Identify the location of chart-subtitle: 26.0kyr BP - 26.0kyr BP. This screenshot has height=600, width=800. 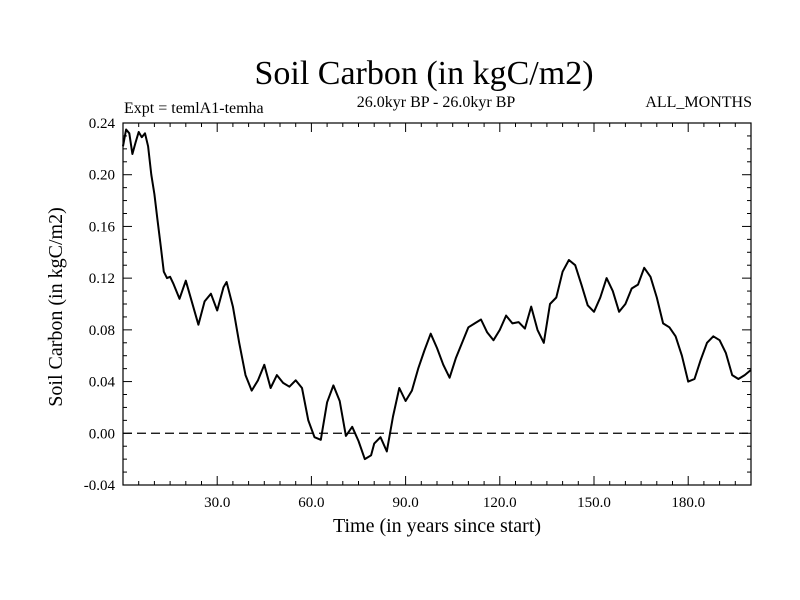
(436, 102).